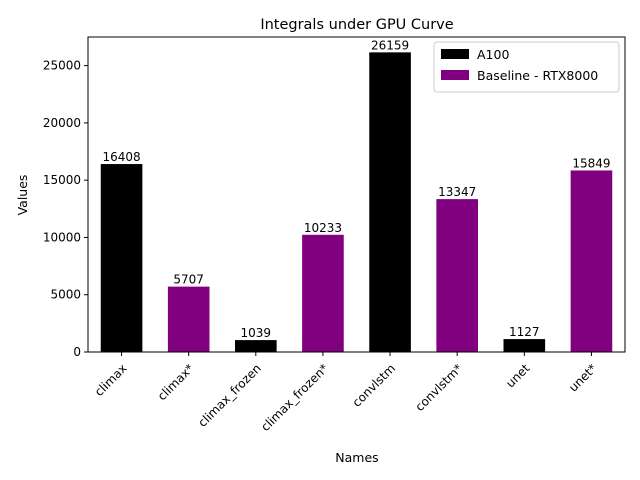 The height and width of the screenshot is (480, 640). Describe the element at coordinates (188, 280) in the screenshot. I see `data-label-climax*: 5707` at that location.